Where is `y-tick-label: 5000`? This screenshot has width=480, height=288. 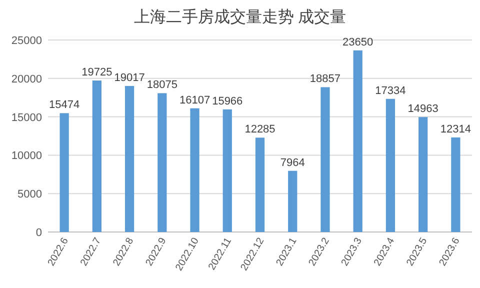 y-tick-label: 5000 is located at coordinates (30, 194).